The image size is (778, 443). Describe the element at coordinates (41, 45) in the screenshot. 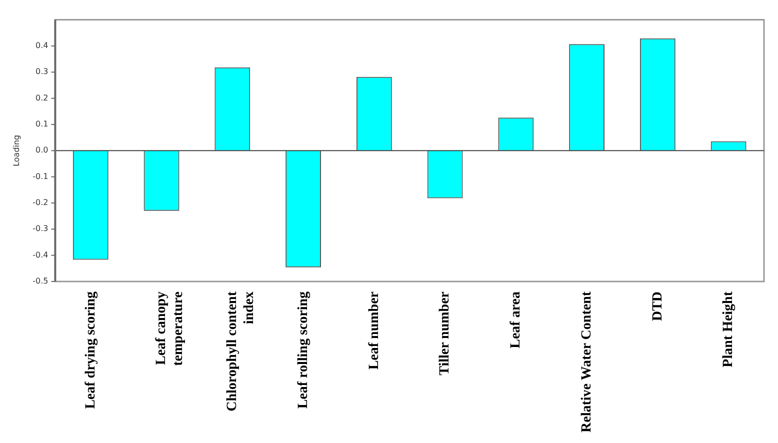

I see `y-tick-label: 0.4` at that location.